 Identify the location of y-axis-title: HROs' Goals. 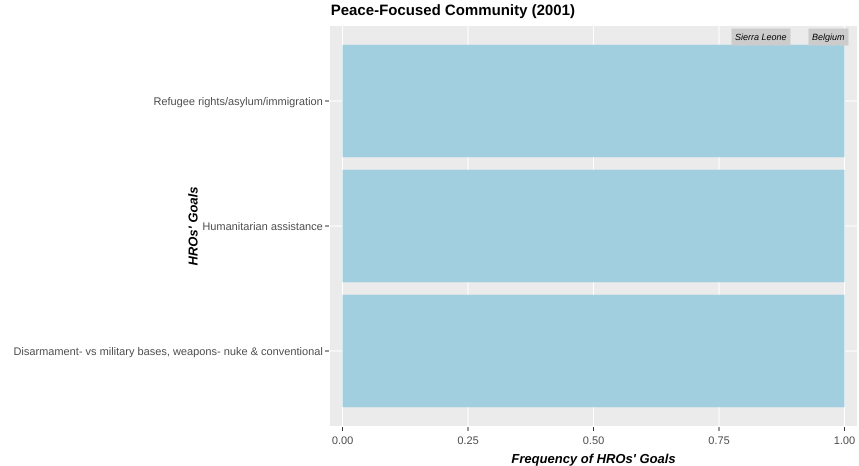
(192, 226).